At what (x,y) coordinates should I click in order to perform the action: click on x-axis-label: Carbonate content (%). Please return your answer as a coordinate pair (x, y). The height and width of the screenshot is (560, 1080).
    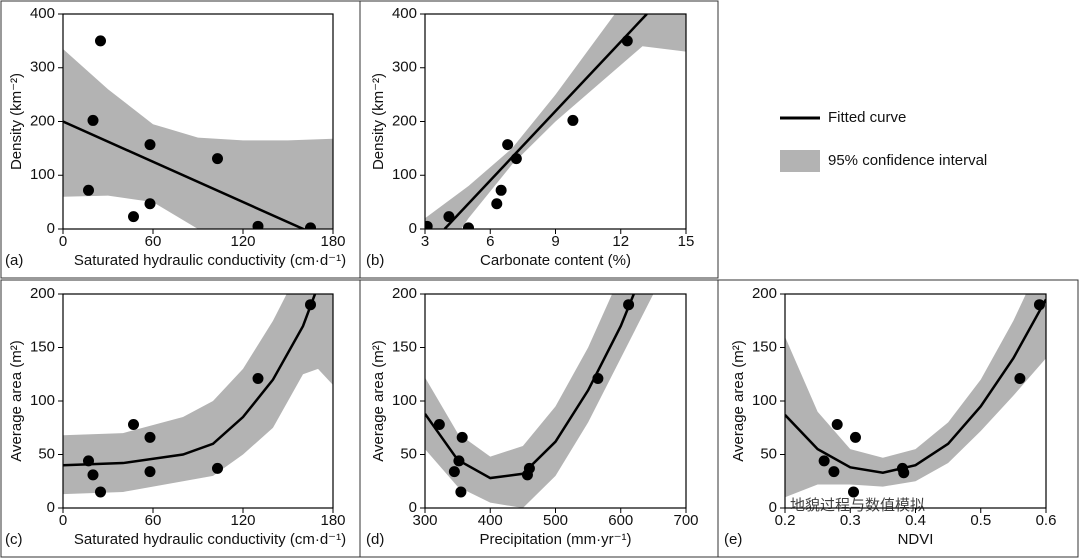
    Looking at the image, I should click on (555, 260).